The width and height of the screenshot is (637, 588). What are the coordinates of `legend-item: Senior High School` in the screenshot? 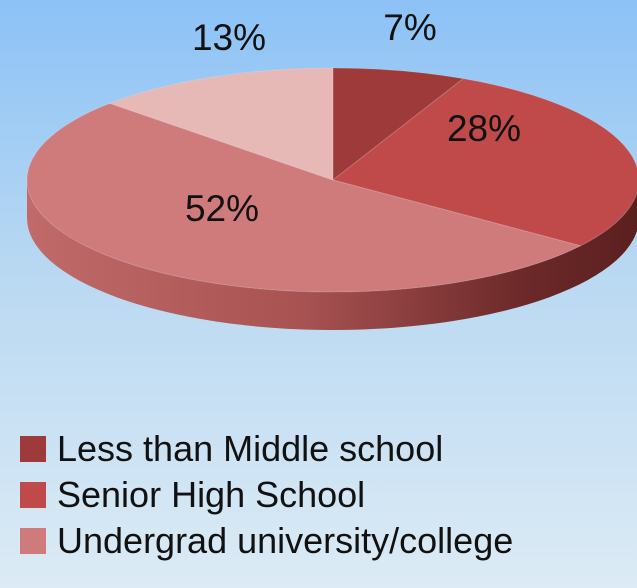 It's located at (328, 495).